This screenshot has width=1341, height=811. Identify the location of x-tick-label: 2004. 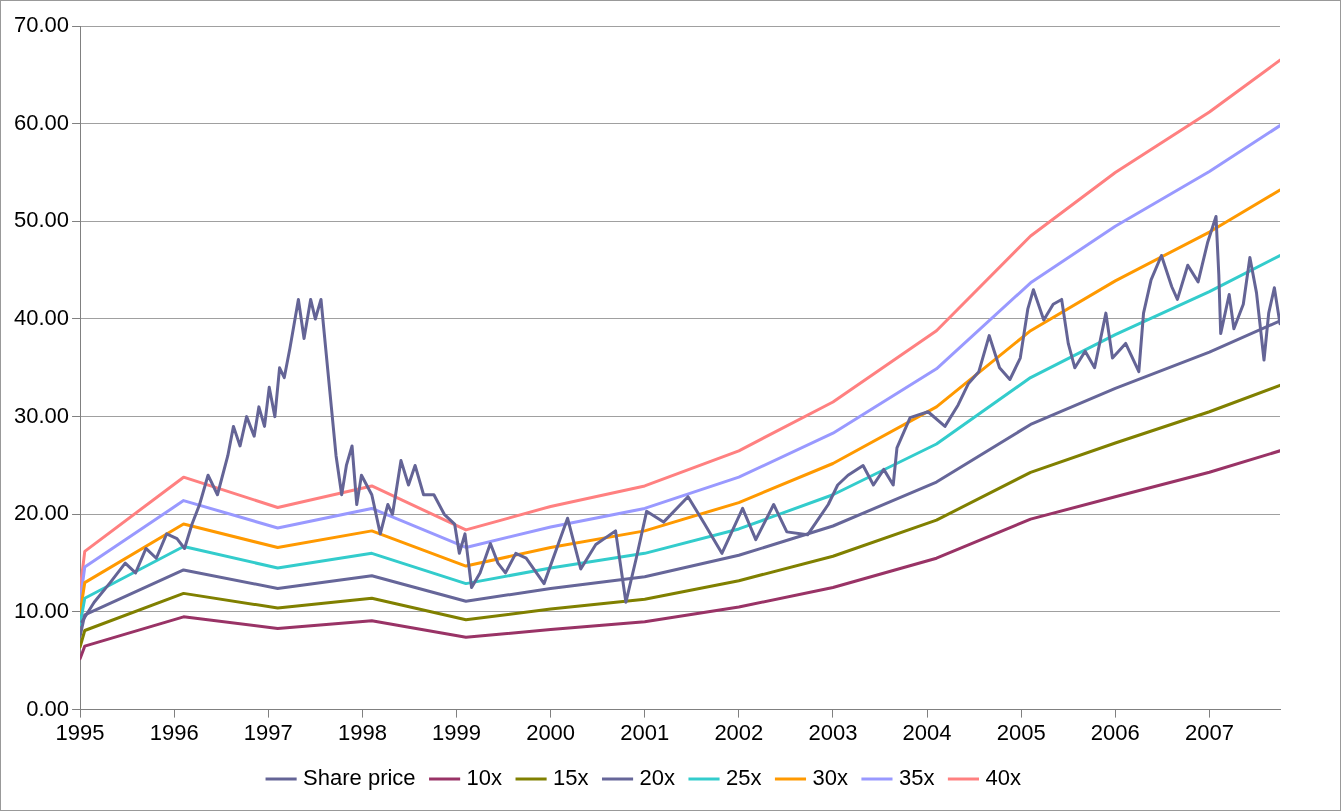
(927, 732).